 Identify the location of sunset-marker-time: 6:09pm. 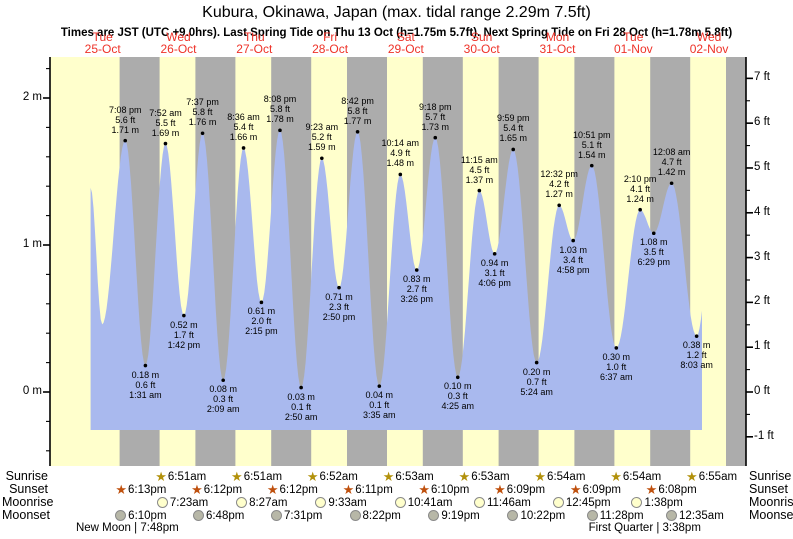
(526, 489).